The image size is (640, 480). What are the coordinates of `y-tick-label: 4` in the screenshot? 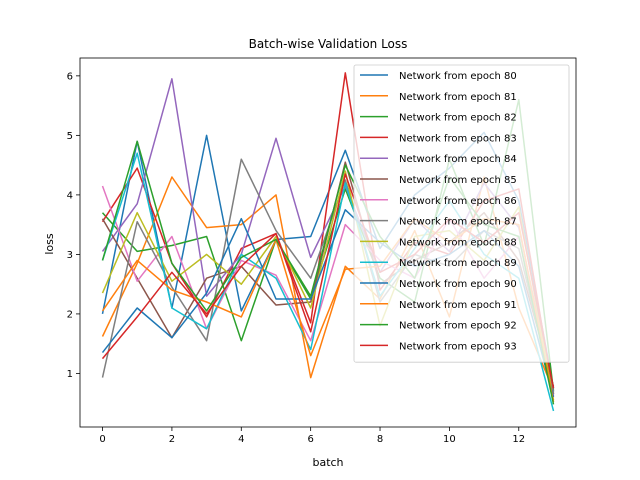 It's located at (70, 195).